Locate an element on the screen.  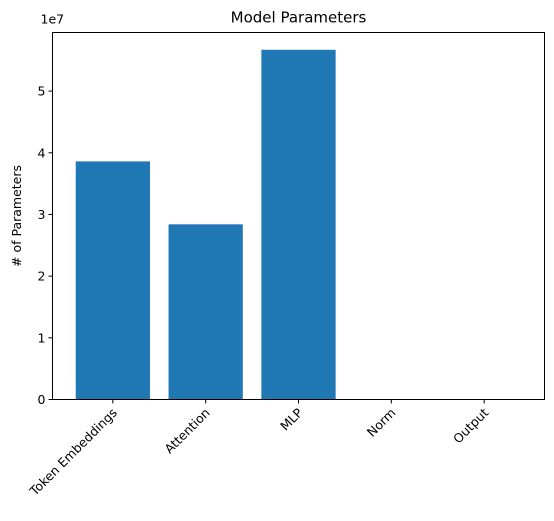
y-axis-ticks: 0 1 2 3 4 5 is located at coordinates (45, 245).